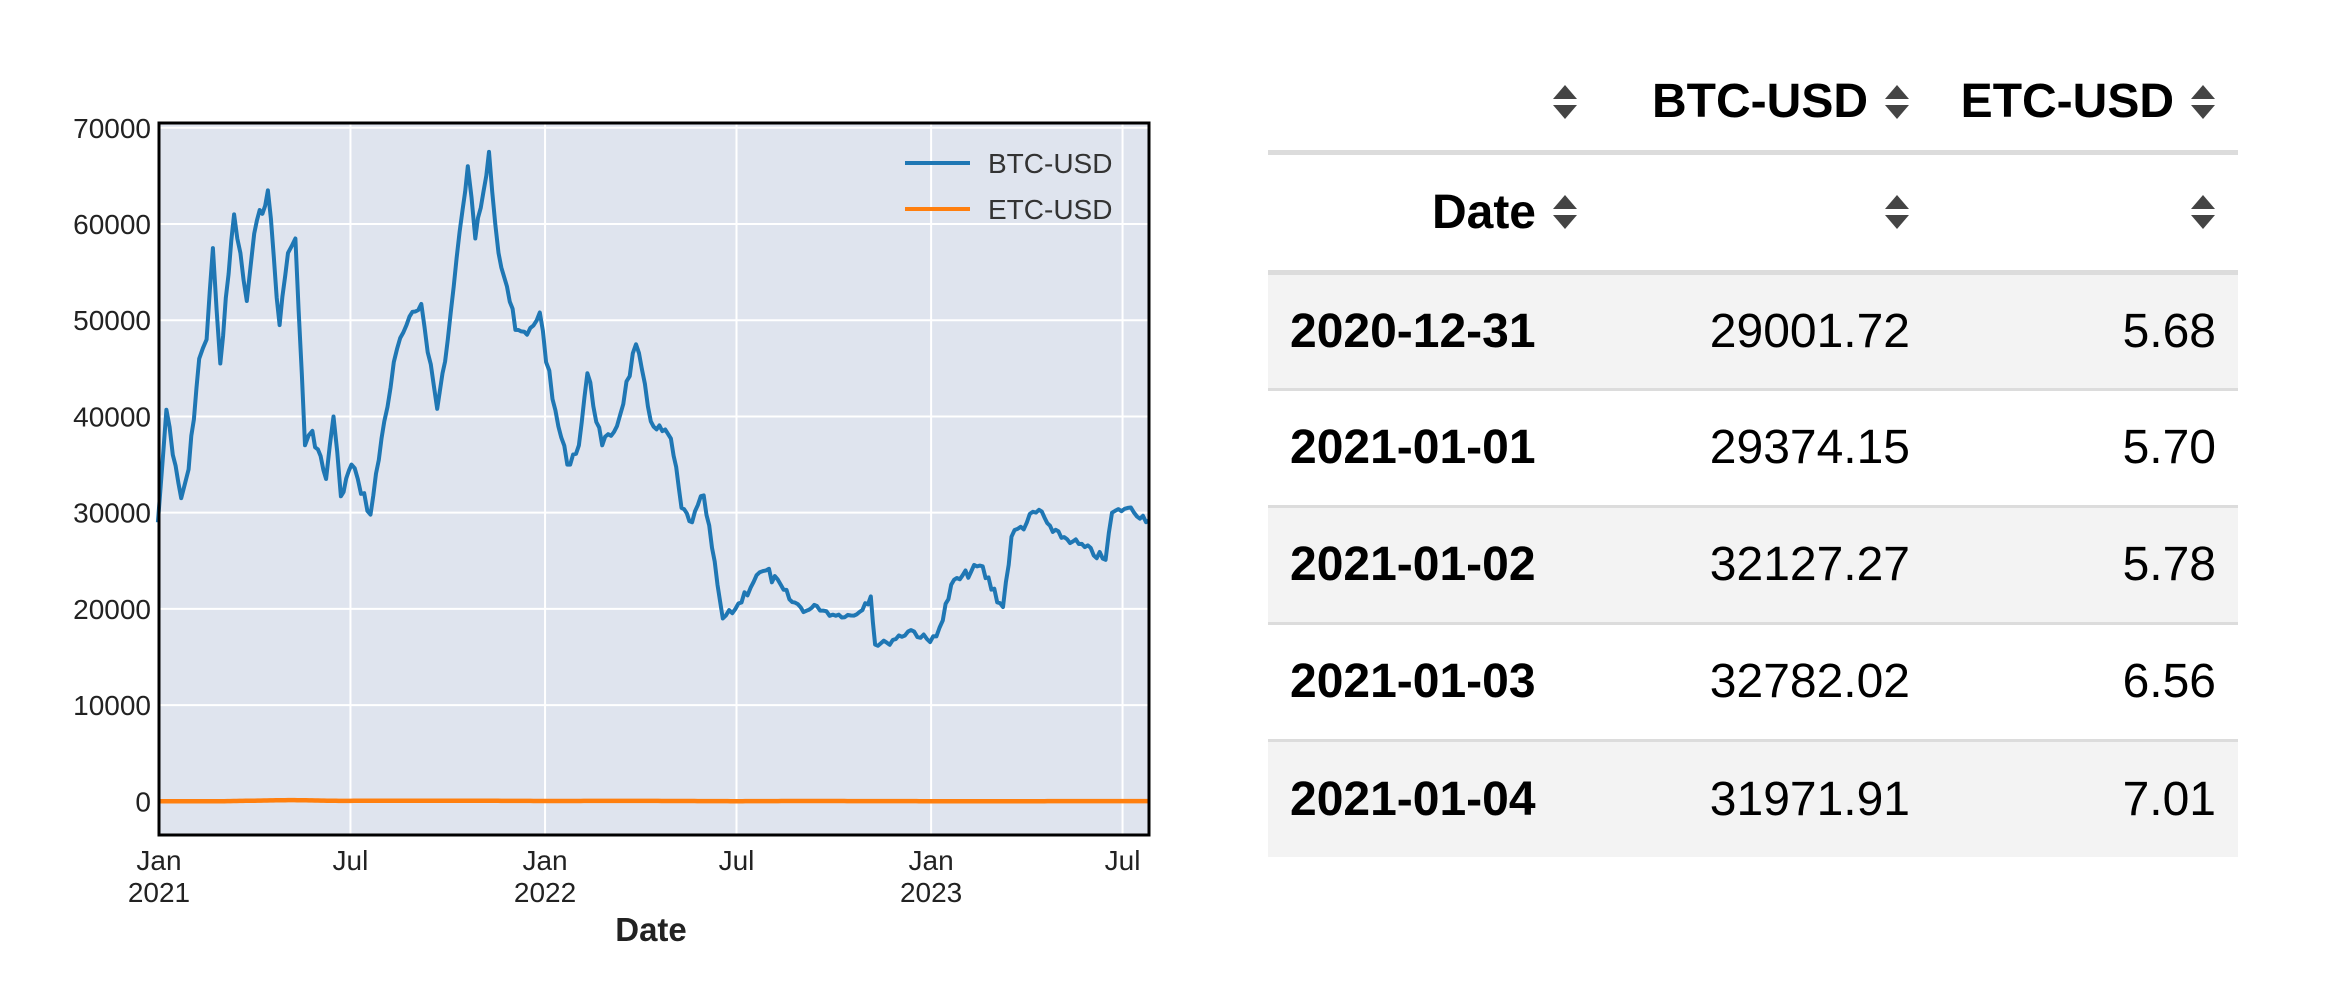 The image size is (2351, 984). What do you see at coordinates (2085, 331) in the screenshot?
I see `etc-value-cell: 5.68` at bounding box center [2085, 331].